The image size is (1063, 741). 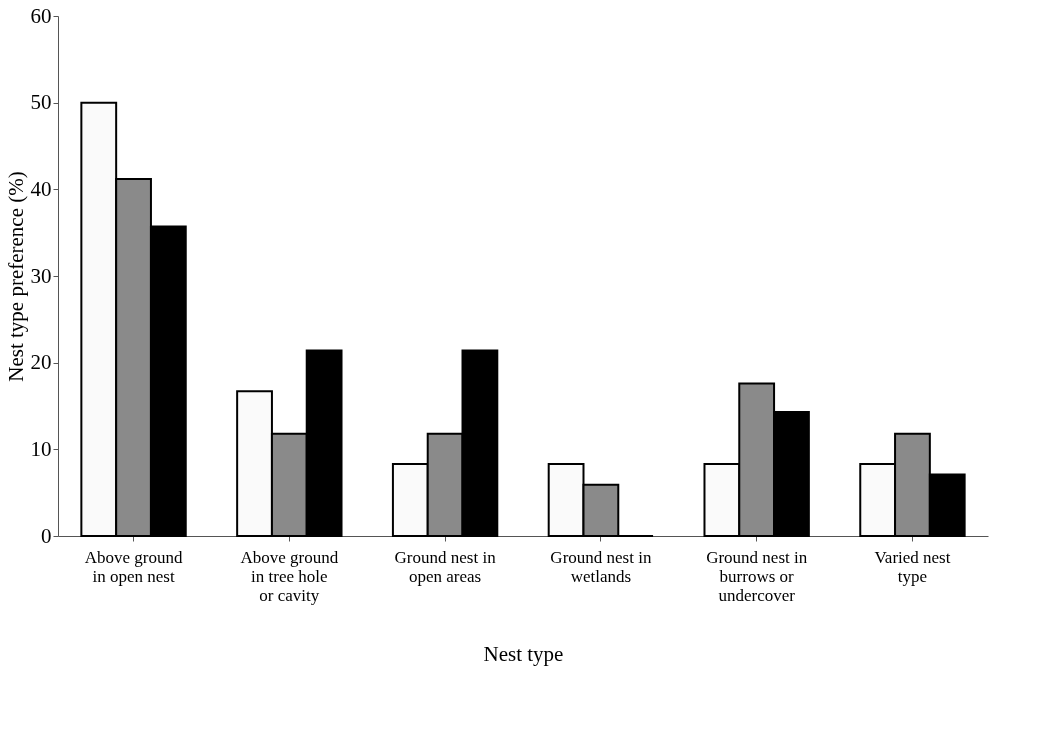 What do you see at coordinates (912, 566) in the screenshot?
I see `x-tick-label: Varied nest type` at bounding box center [912, 566].